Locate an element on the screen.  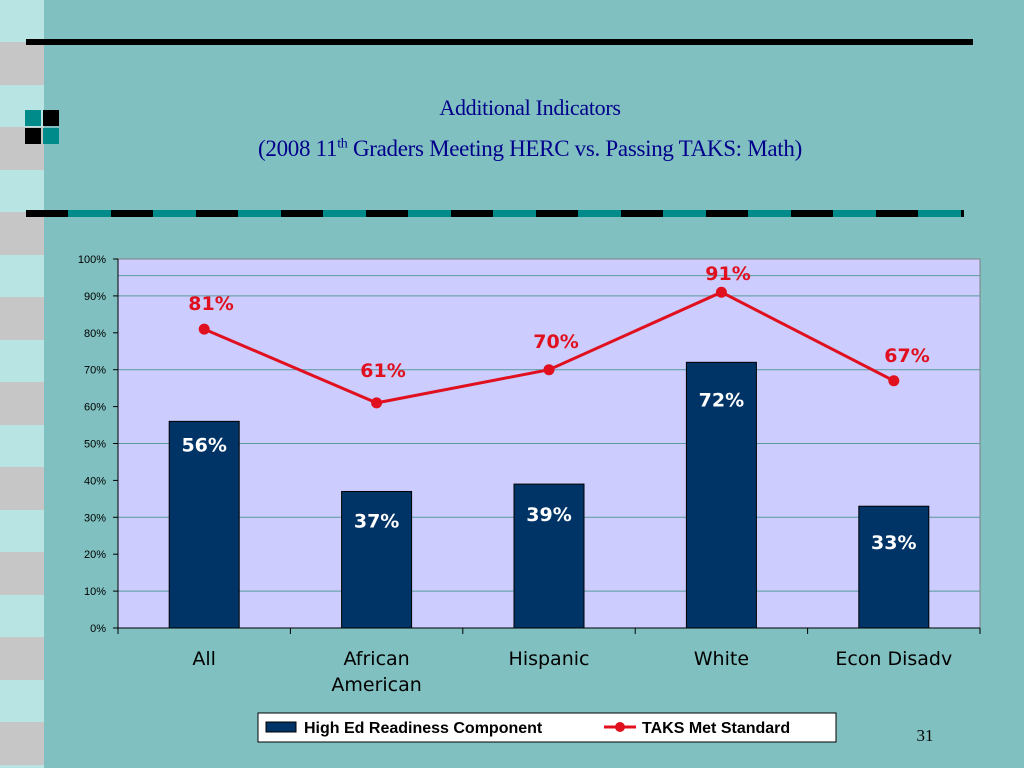
legend-bar-swatch is located at coordinates (281, 727).